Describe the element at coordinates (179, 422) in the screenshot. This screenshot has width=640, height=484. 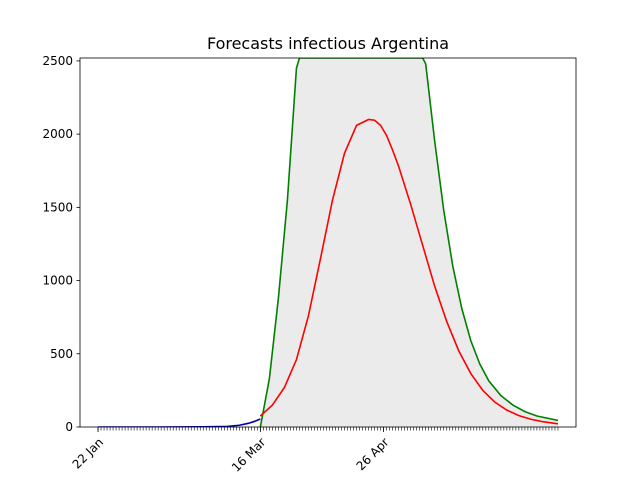
I see `observed-line` at that location.